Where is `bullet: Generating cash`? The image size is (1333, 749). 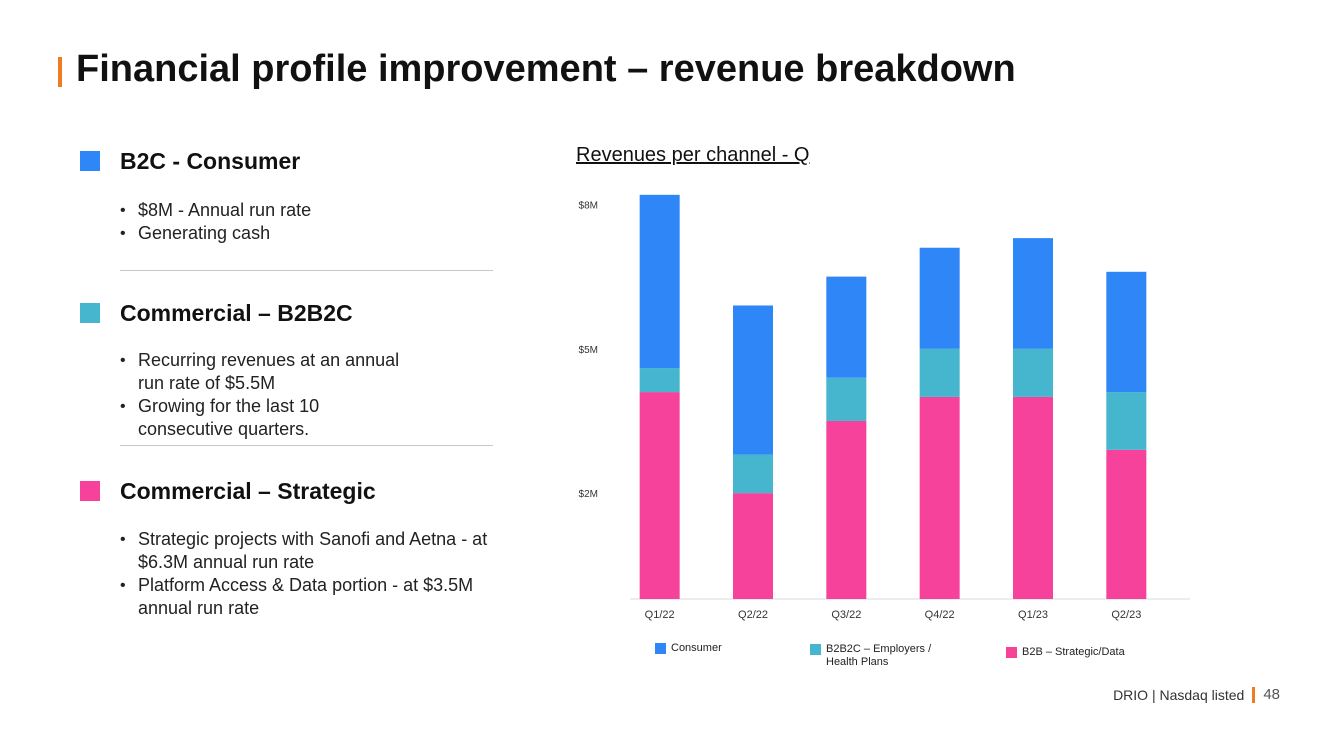 bullet: Generating cash is located at coordinates (310, 233).